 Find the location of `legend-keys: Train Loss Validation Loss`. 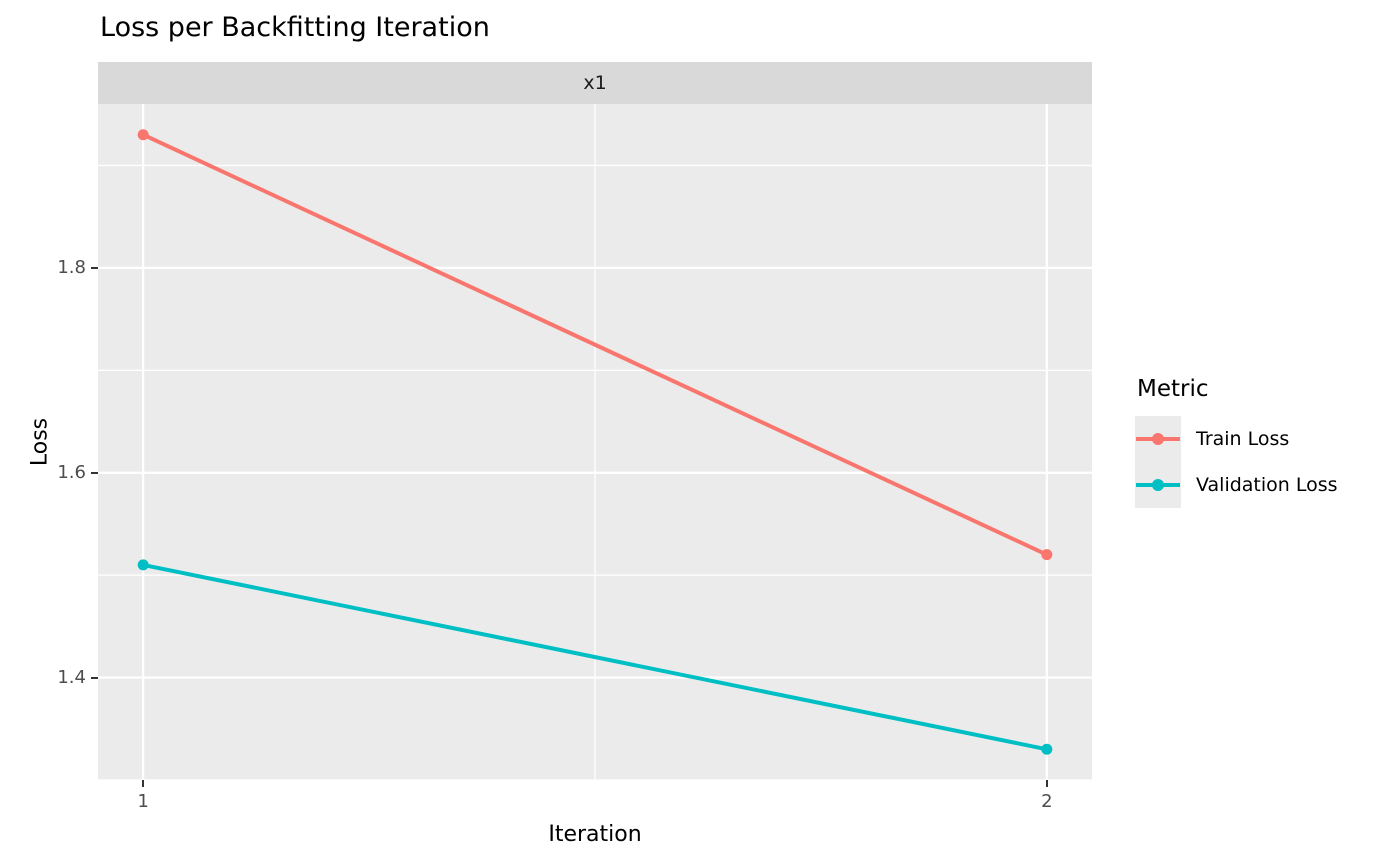

legend-keys: Train Loss Validation Loss is located at coordinates (1236, 462).